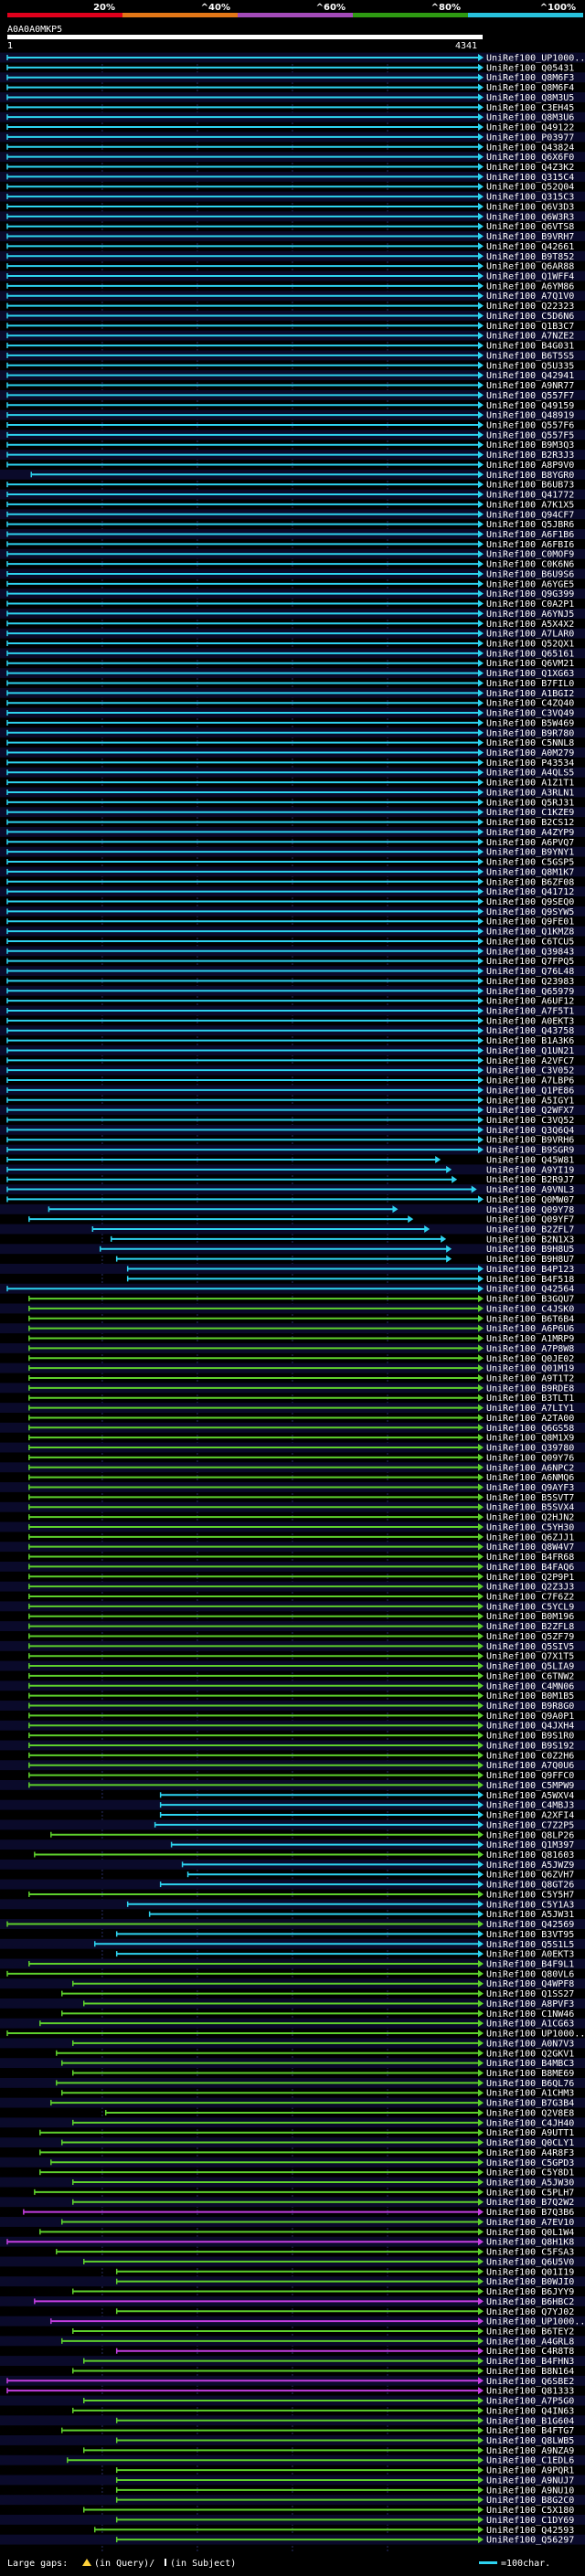 This screenshot has height=2576, width=585. What do you see at coordinates (530, 1329) in the screenshot?
I see `hit-label: UniRef100_A6P6U6` at bounding box center [530, 1329].